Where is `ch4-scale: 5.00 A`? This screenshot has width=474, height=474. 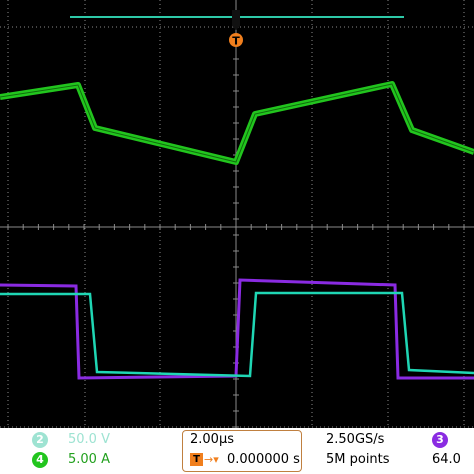 ch4-scale: 5.00 A is located at coordinates (89, 459).